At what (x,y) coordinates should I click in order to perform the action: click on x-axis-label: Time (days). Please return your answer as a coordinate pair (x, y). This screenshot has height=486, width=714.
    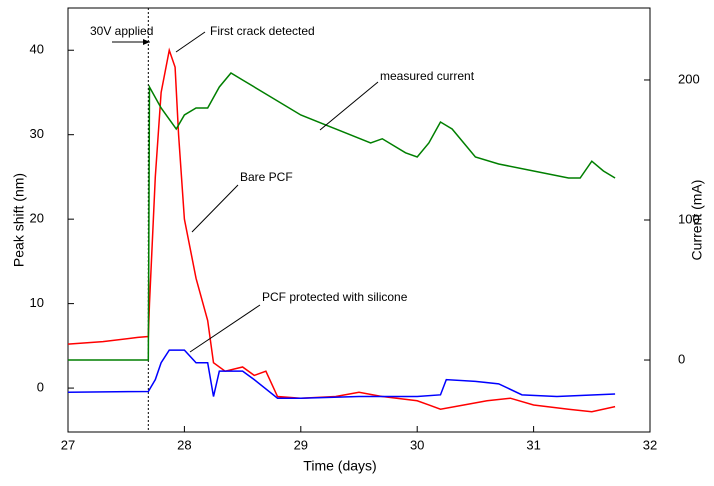
    Looking at the image, I should click on (339, 466).